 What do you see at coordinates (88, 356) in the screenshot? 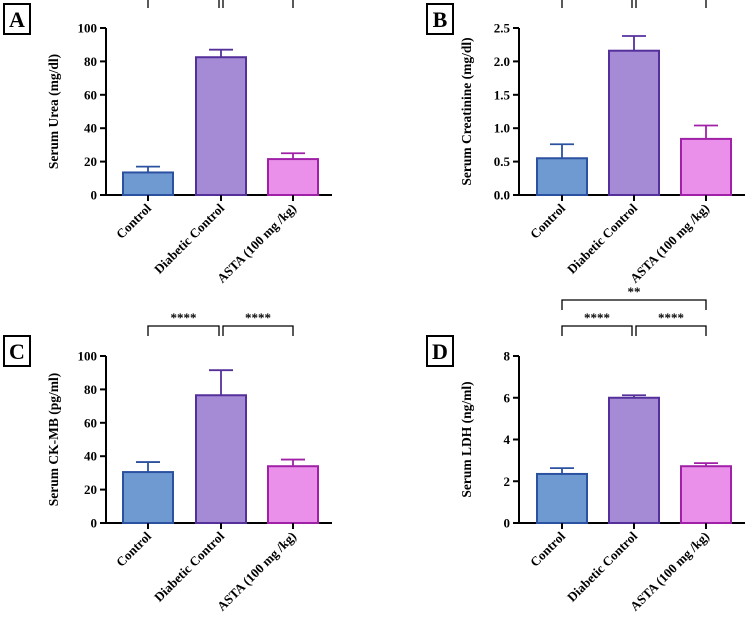
I see `panel-c-y-tick-label: 100` at bounding box center [88, 356].